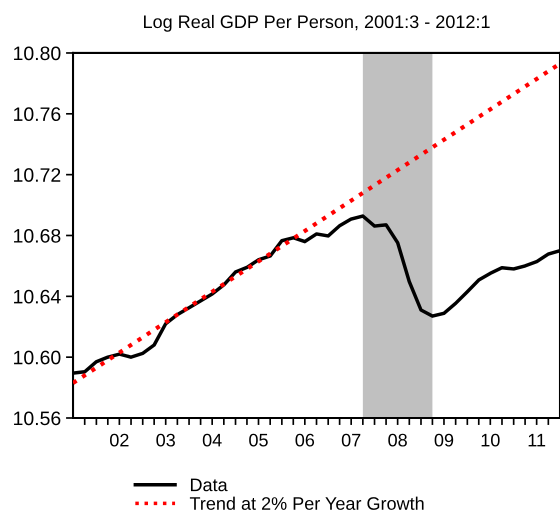 This screenshot has height=524, width=560. Describe the element at coordinates (37, 53) in the screenshot. I see `y-tick-label: 10.80` at that location.